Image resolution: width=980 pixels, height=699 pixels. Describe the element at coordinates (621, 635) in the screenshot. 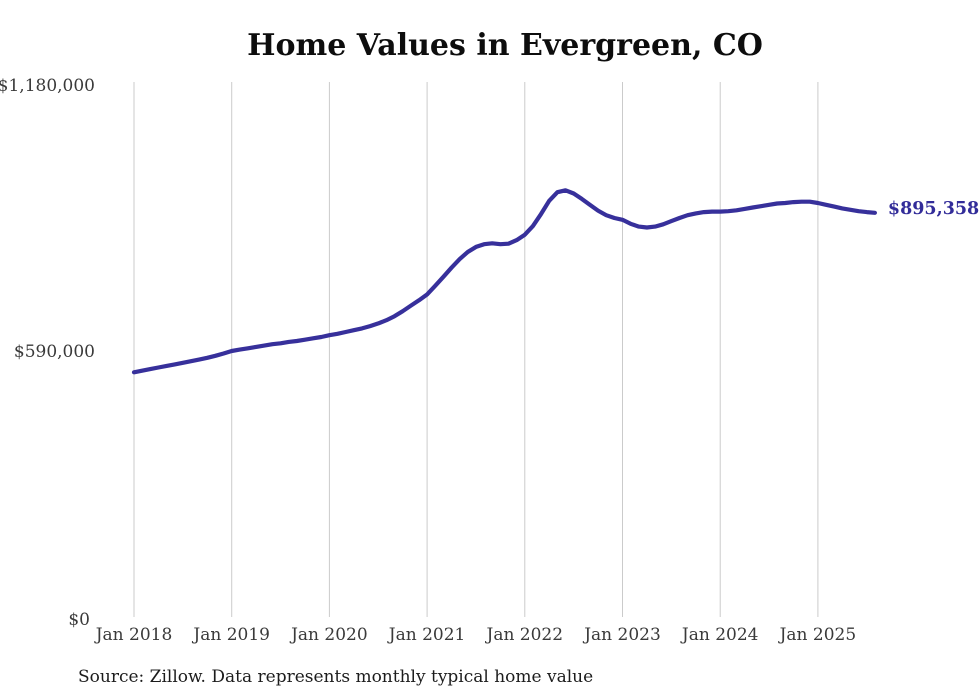

I see `x-tick-label: Jan 2023` at that location.